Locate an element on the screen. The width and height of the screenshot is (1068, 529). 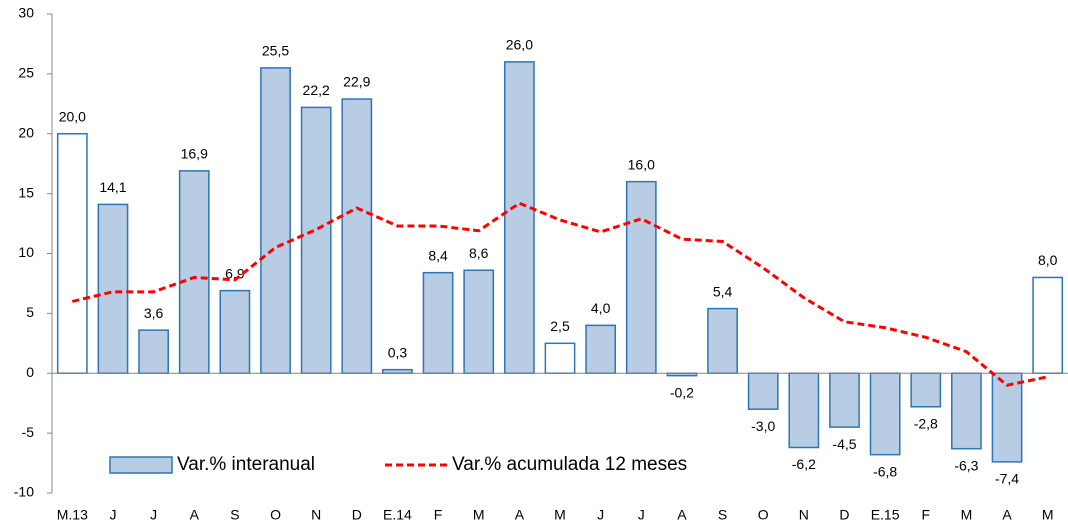
value-label: -6,2 is located at coordinates (804, 464).